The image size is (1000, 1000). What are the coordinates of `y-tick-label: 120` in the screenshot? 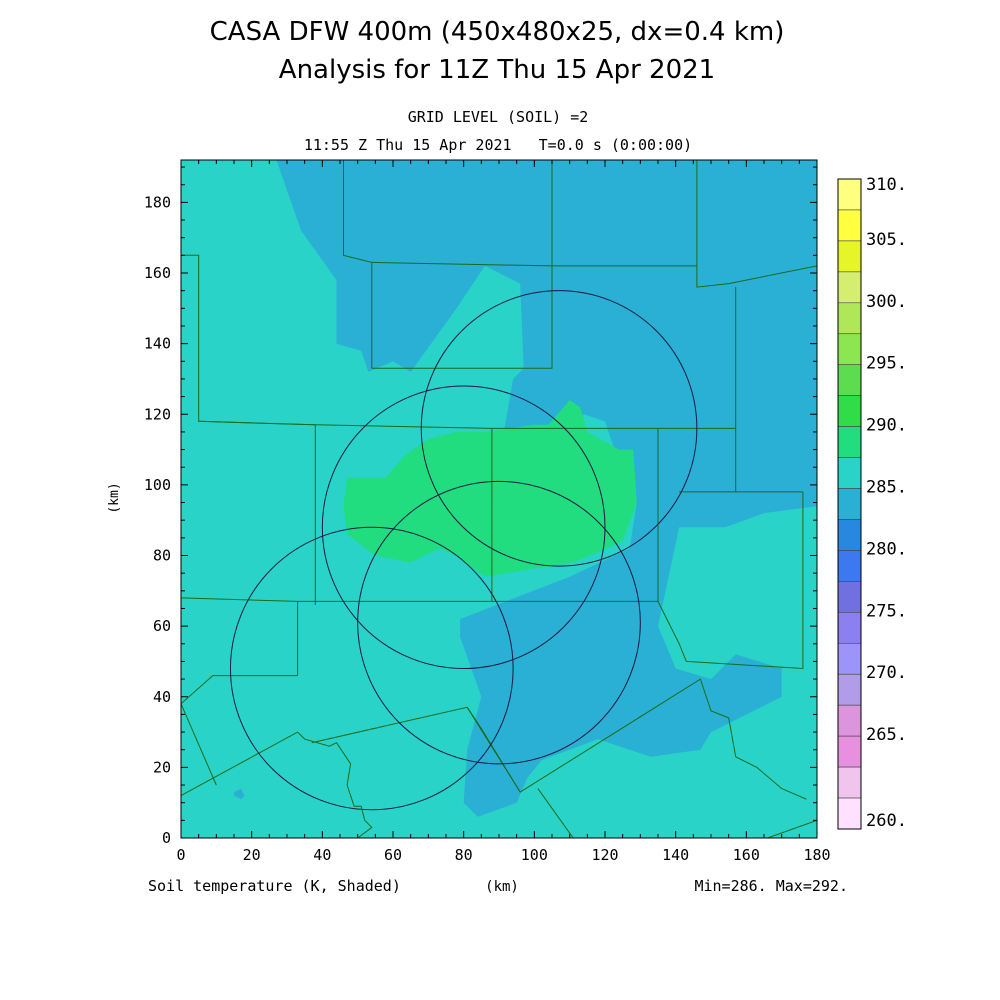 It's located at (157, 414).